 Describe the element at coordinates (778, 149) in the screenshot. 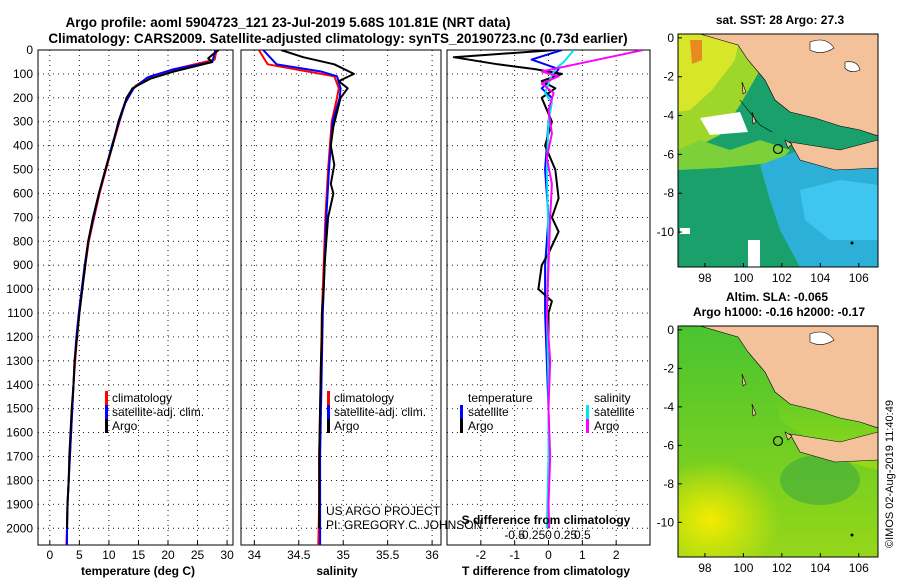

I see `sst-argo-location` at that location.